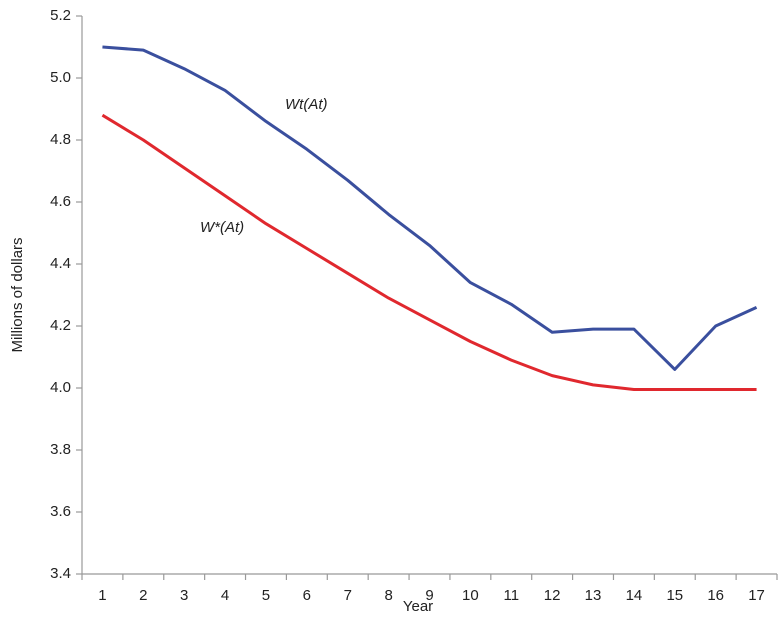  What do you see at coordinates (184, 595) in the screenshot?
I see `x-tick-label: 3` at bounding box center [184, 595].